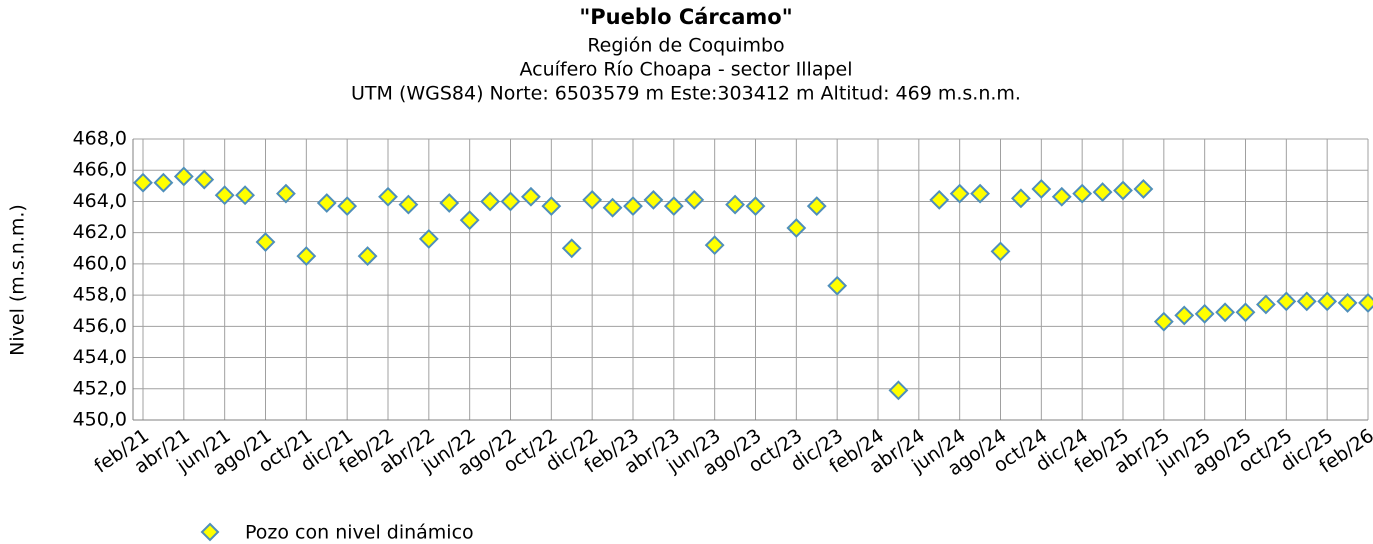  I want to click on y-tick-label: 458,0, so click(100, 295).